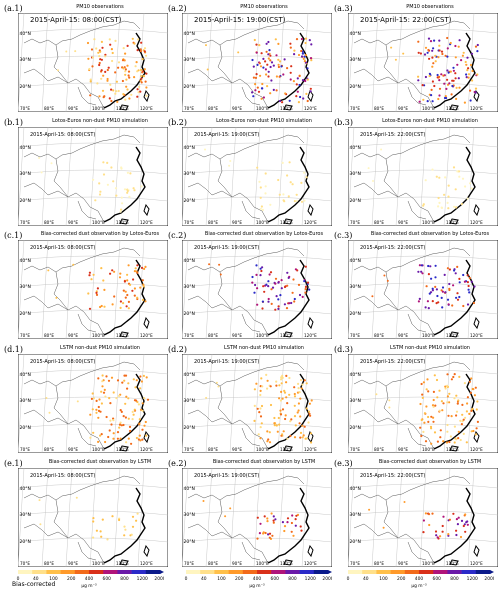  What do you see at coordinates (25, 489) in the screenshot?
I see `latitude-tick-label: 40°N` at bounding box center [25, 489].